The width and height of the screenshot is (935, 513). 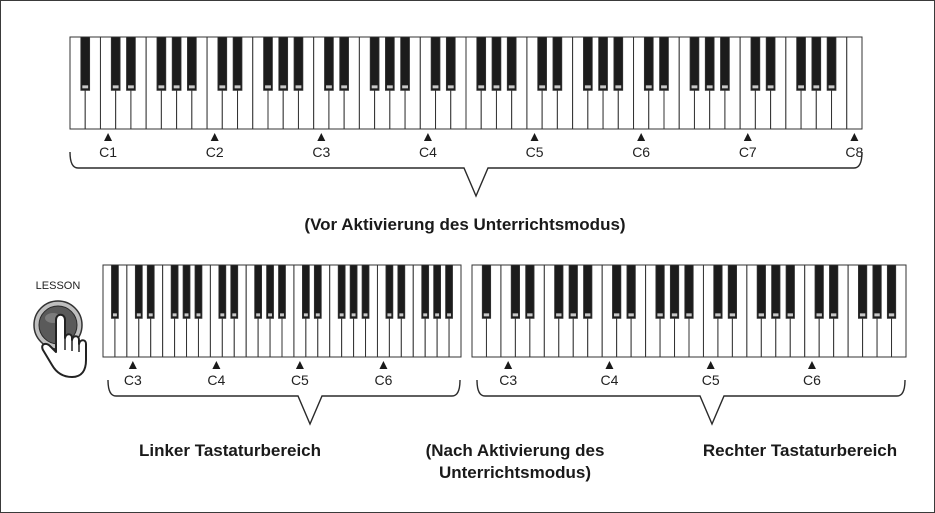 I want to click on left-keyboard-caption: Linker Tastaturbereich, so click(x=230, y=450).